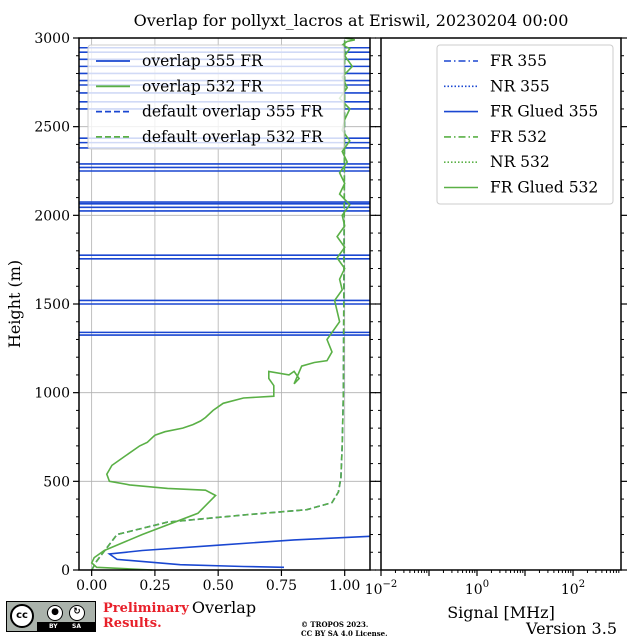 The image size is (640, 640). Describe the element at coordinates (477, 588) in the screenshot. I see `signal-tick-label-1: 10⁰` at that location.